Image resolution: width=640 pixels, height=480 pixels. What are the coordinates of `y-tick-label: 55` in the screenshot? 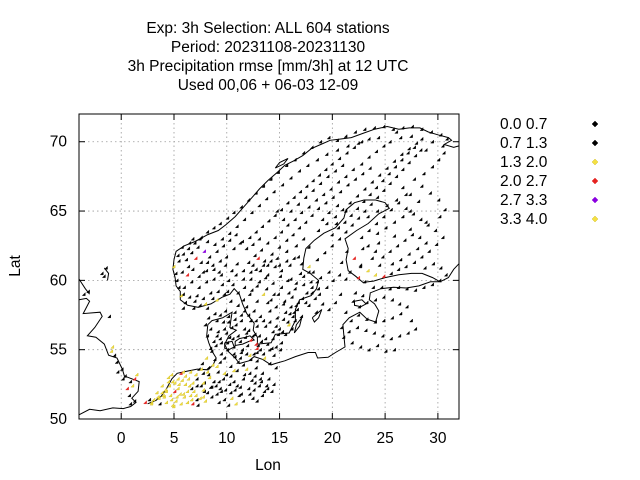 It's located at (58, 350).